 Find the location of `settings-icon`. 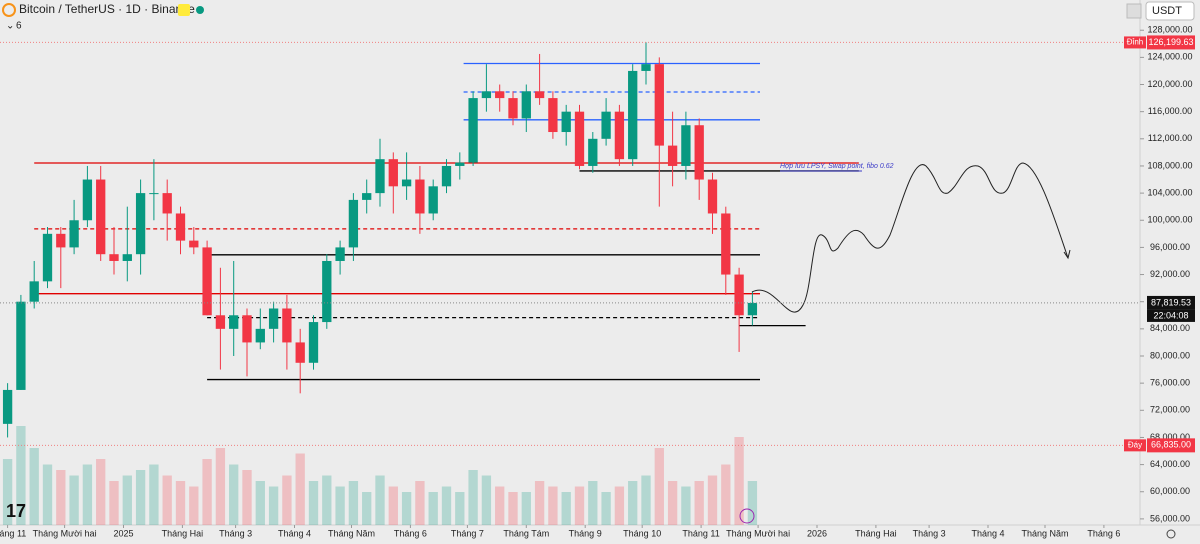

settings-icon is located at coordinates (1171, 534).